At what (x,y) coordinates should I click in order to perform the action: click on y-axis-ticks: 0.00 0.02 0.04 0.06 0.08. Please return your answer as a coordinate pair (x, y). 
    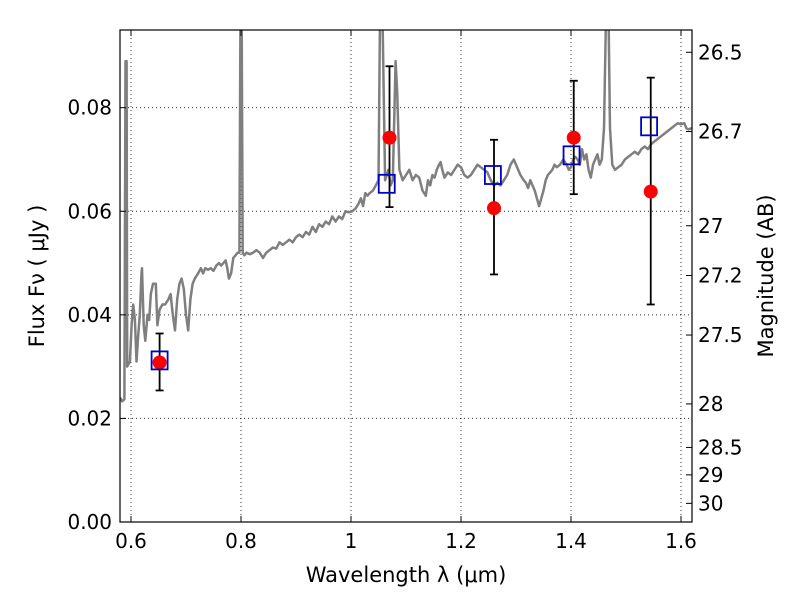
    Looking at the image, I should click on (96, 315).